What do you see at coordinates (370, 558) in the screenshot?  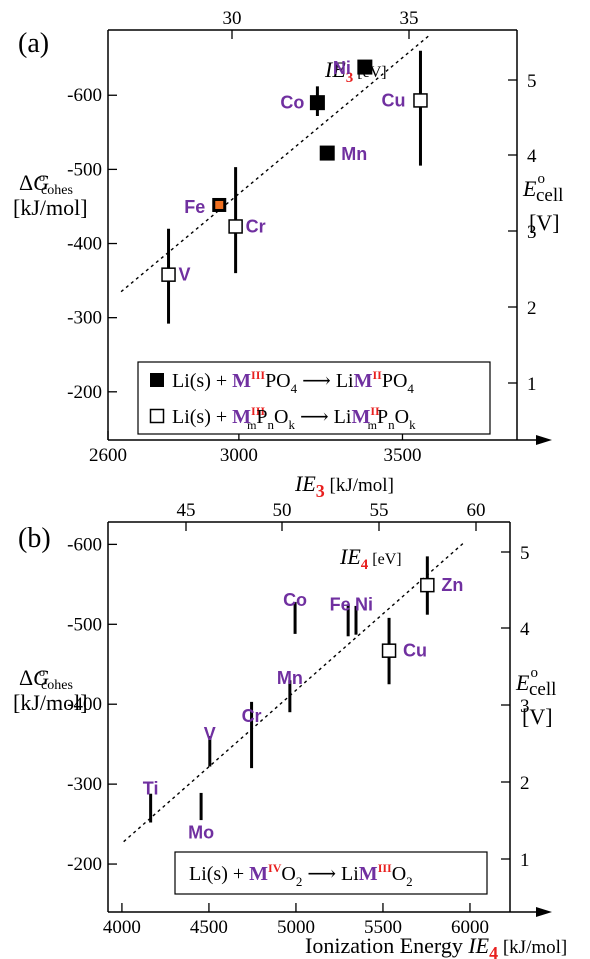 I see `top-axis-title: IE4 [eV]` at bounding box center [370, 558].